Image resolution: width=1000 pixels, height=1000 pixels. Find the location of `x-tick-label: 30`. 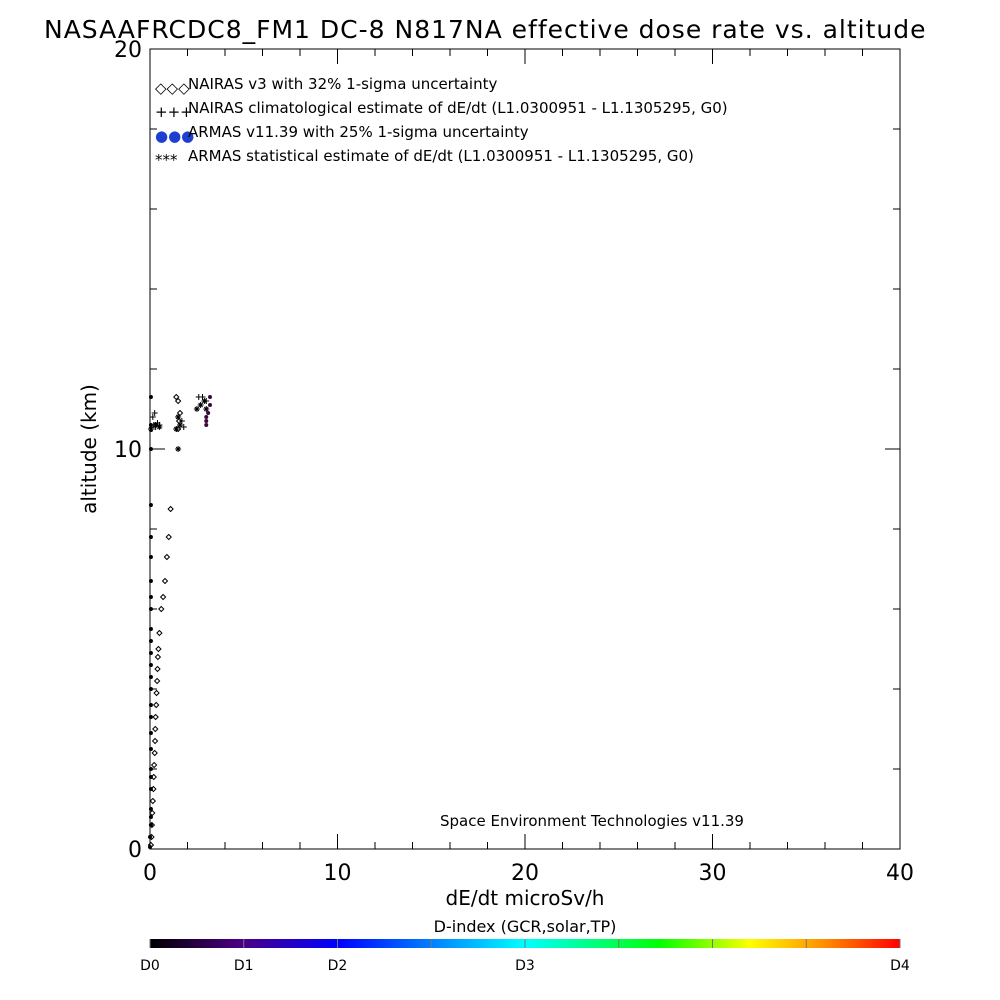

x-tick-label: 30 is located at coordinates (713, 873).